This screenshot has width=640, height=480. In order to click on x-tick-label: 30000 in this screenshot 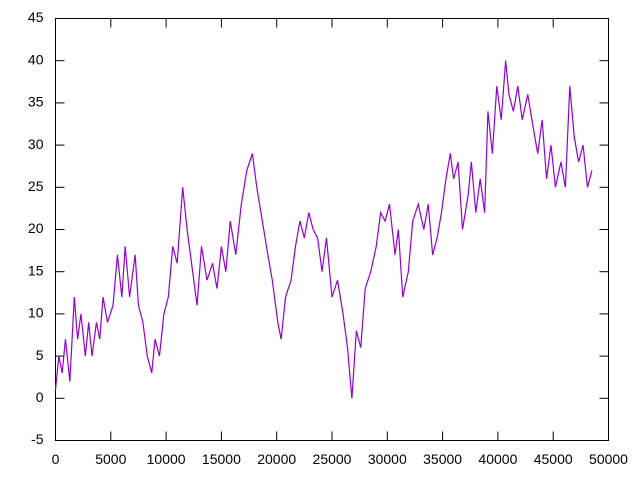, I will do `click(387, 459)`.